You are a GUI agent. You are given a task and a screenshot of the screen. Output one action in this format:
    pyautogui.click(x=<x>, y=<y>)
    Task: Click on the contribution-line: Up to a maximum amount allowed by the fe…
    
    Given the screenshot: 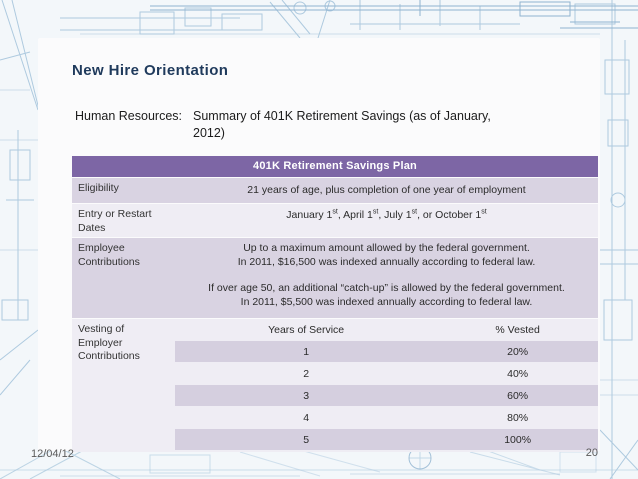 What is the action you would take?
    pyautogui.click(x=386, y=248)
    